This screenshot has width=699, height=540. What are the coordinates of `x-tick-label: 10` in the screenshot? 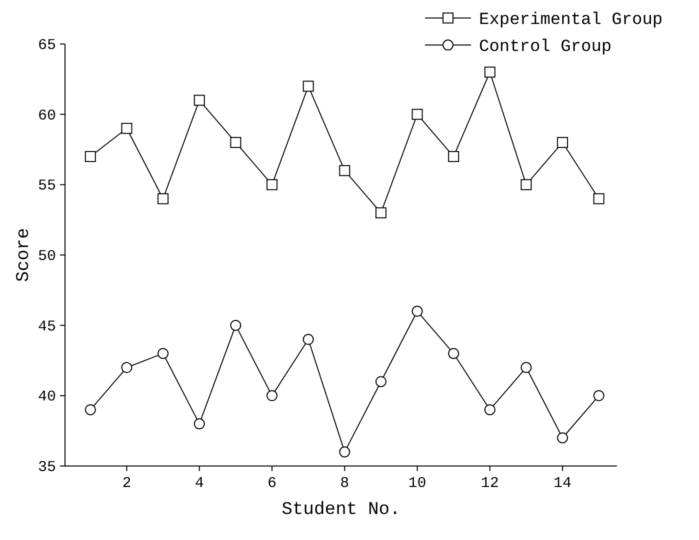 It's located at (417, 483).